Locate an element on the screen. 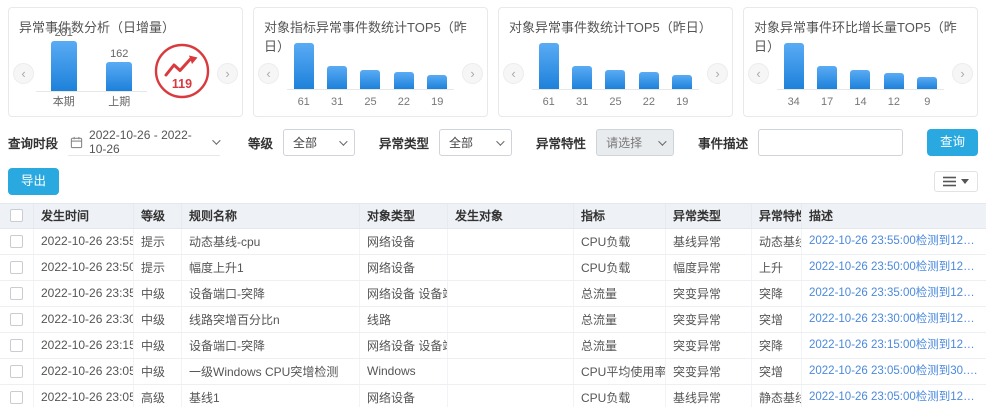 This screenshot has width=986, height=407. compare-bar-chart: 281 162 本期 上期 is located at coordinates (91, 69).